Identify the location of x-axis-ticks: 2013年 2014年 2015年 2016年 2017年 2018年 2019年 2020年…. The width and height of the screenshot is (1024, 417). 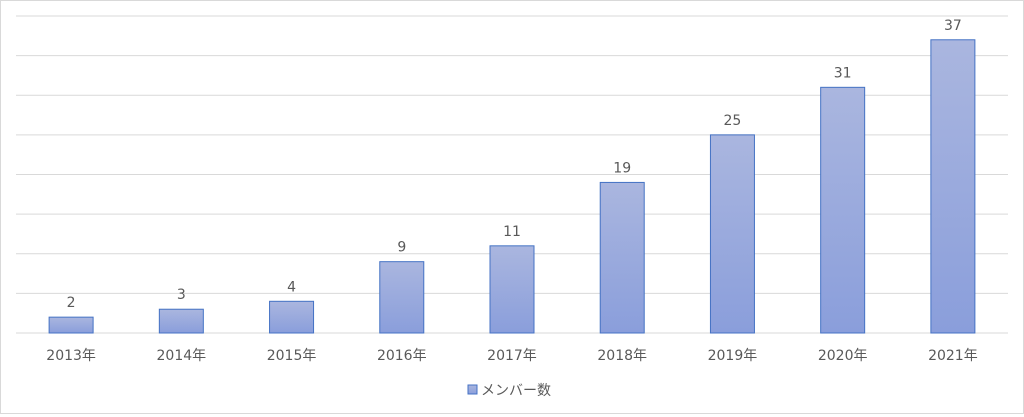
(511, 356).